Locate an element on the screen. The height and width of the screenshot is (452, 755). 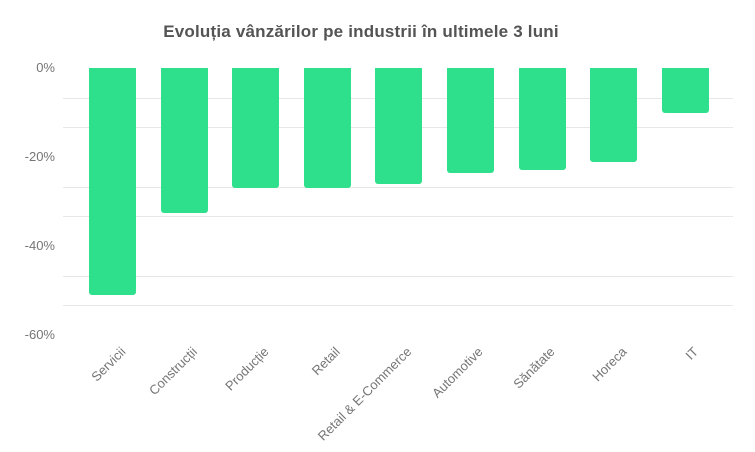
y-axis-tick-label: 0% is located at coordinates (45, 67).